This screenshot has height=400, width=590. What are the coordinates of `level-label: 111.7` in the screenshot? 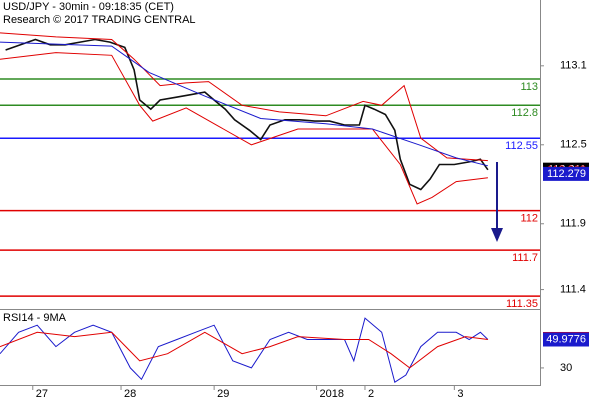 It's located at (525, 258).